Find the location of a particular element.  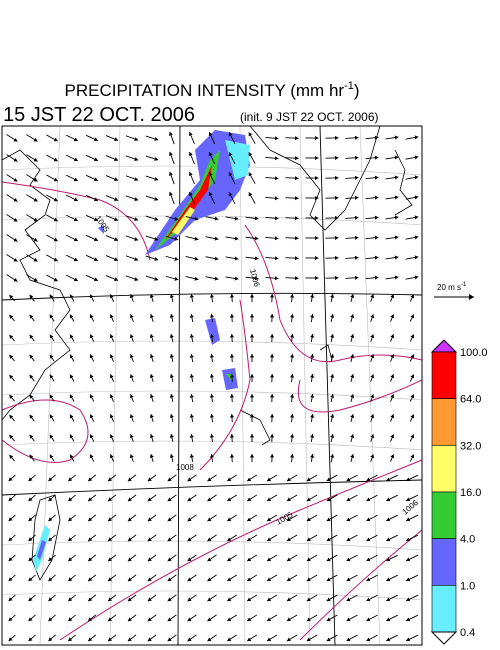

colorbar-bin is located at coordinates (444, 469).